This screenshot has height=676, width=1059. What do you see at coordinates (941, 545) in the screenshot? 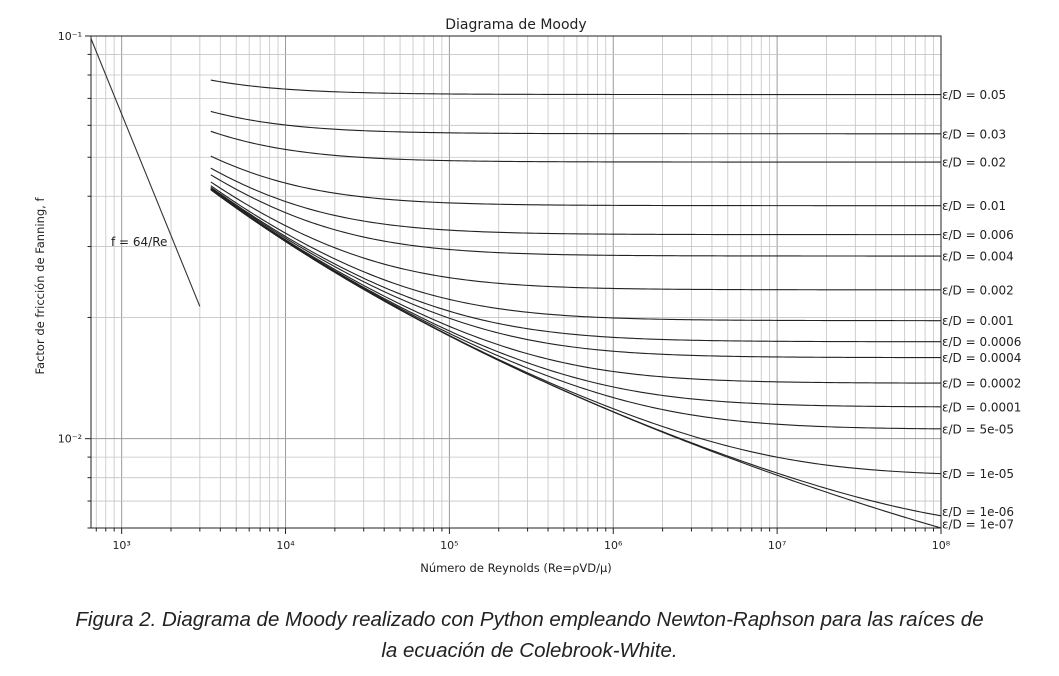
I see `x-tick-label: 10⁸` at bounding box center [941, 545].